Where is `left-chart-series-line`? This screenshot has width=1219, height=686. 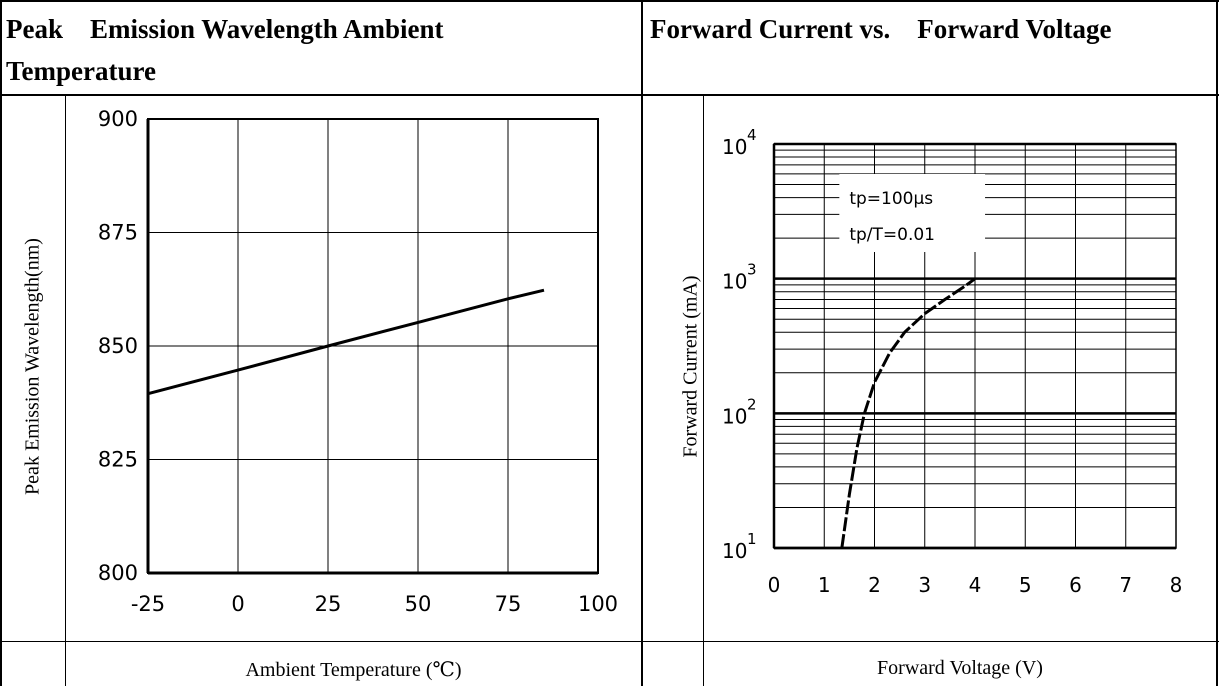
left-chart-series-line is located at coordinates (346, 342).